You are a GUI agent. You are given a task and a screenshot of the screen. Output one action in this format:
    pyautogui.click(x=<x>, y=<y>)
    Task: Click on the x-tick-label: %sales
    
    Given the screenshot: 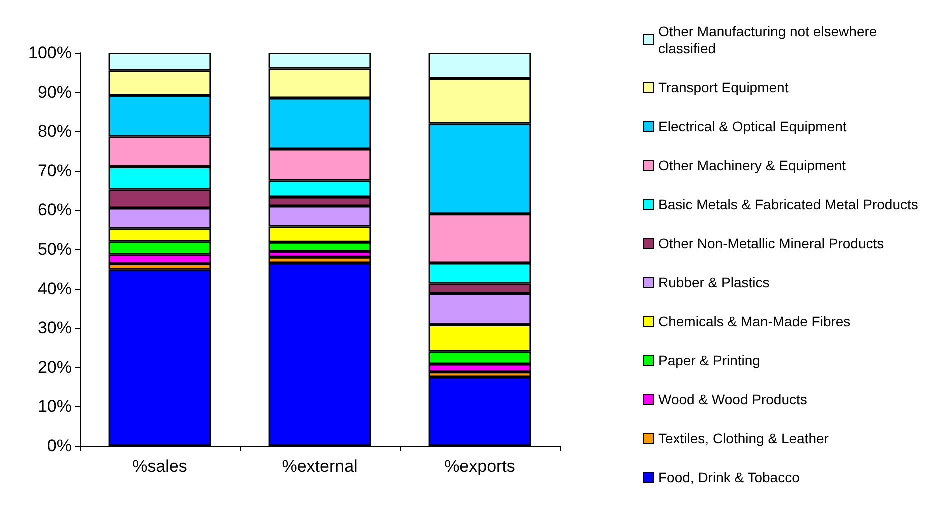 What is the action you would take?
    pyautogui.click(x=160, y=466)
    